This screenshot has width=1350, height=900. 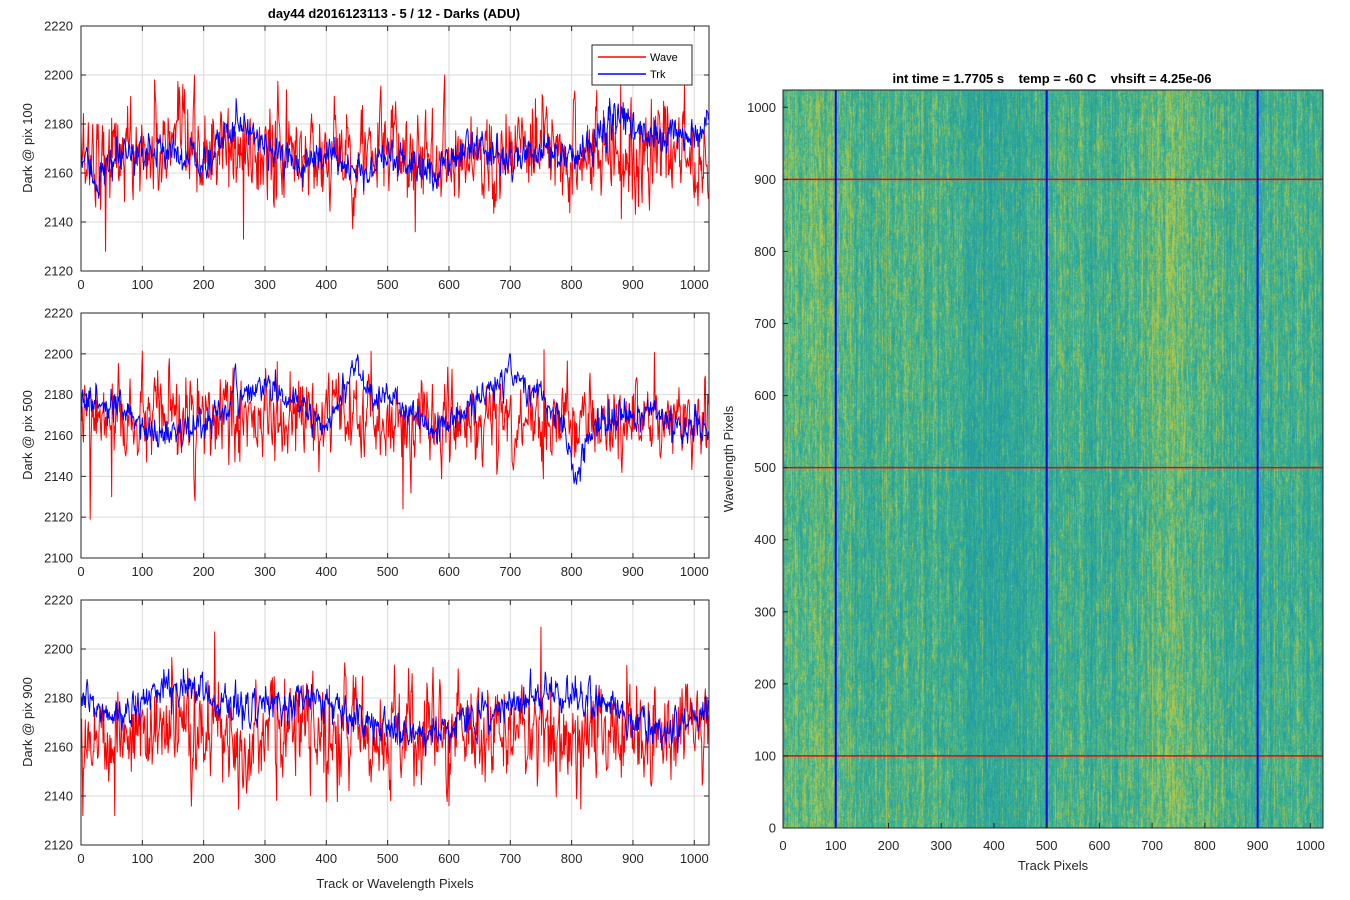 I want to click on image-ylabel: Wavelength Pixels, so click(x=728, y=458).